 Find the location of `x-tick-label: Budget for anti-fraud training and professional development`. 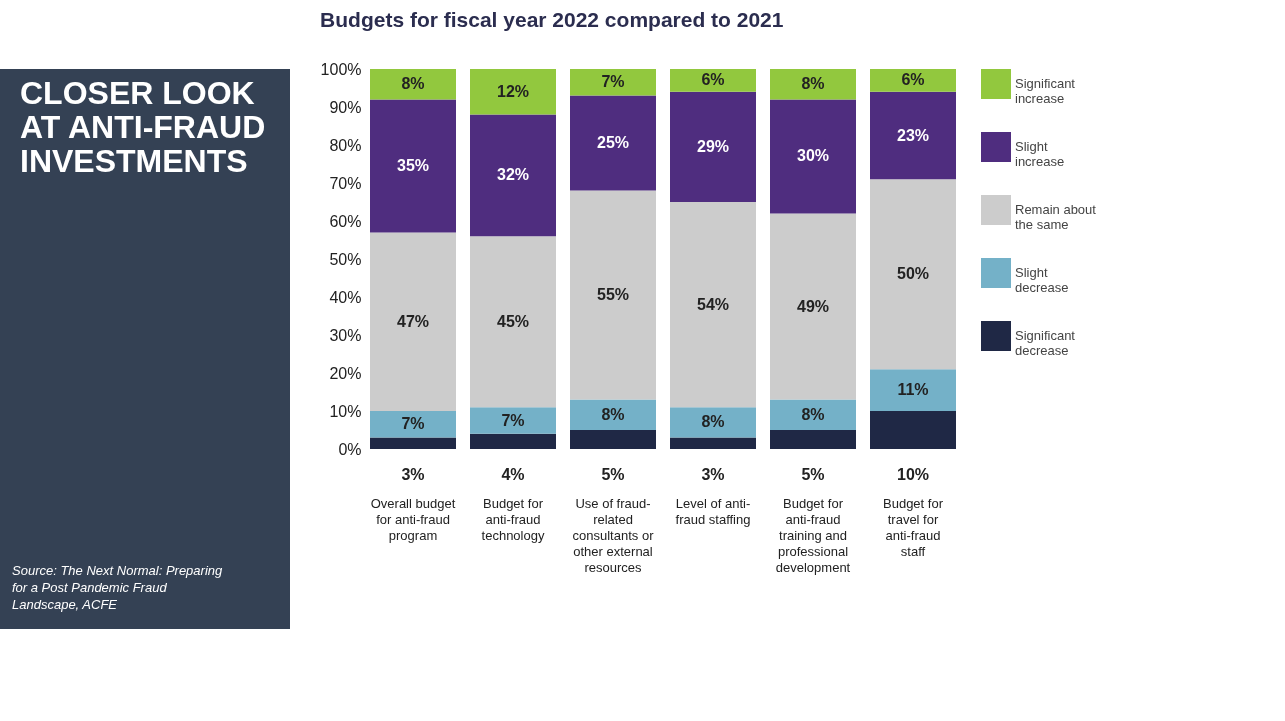

x-tick-label: Budget for anti-fraud training and professional development is located at coordinates (813, 535).